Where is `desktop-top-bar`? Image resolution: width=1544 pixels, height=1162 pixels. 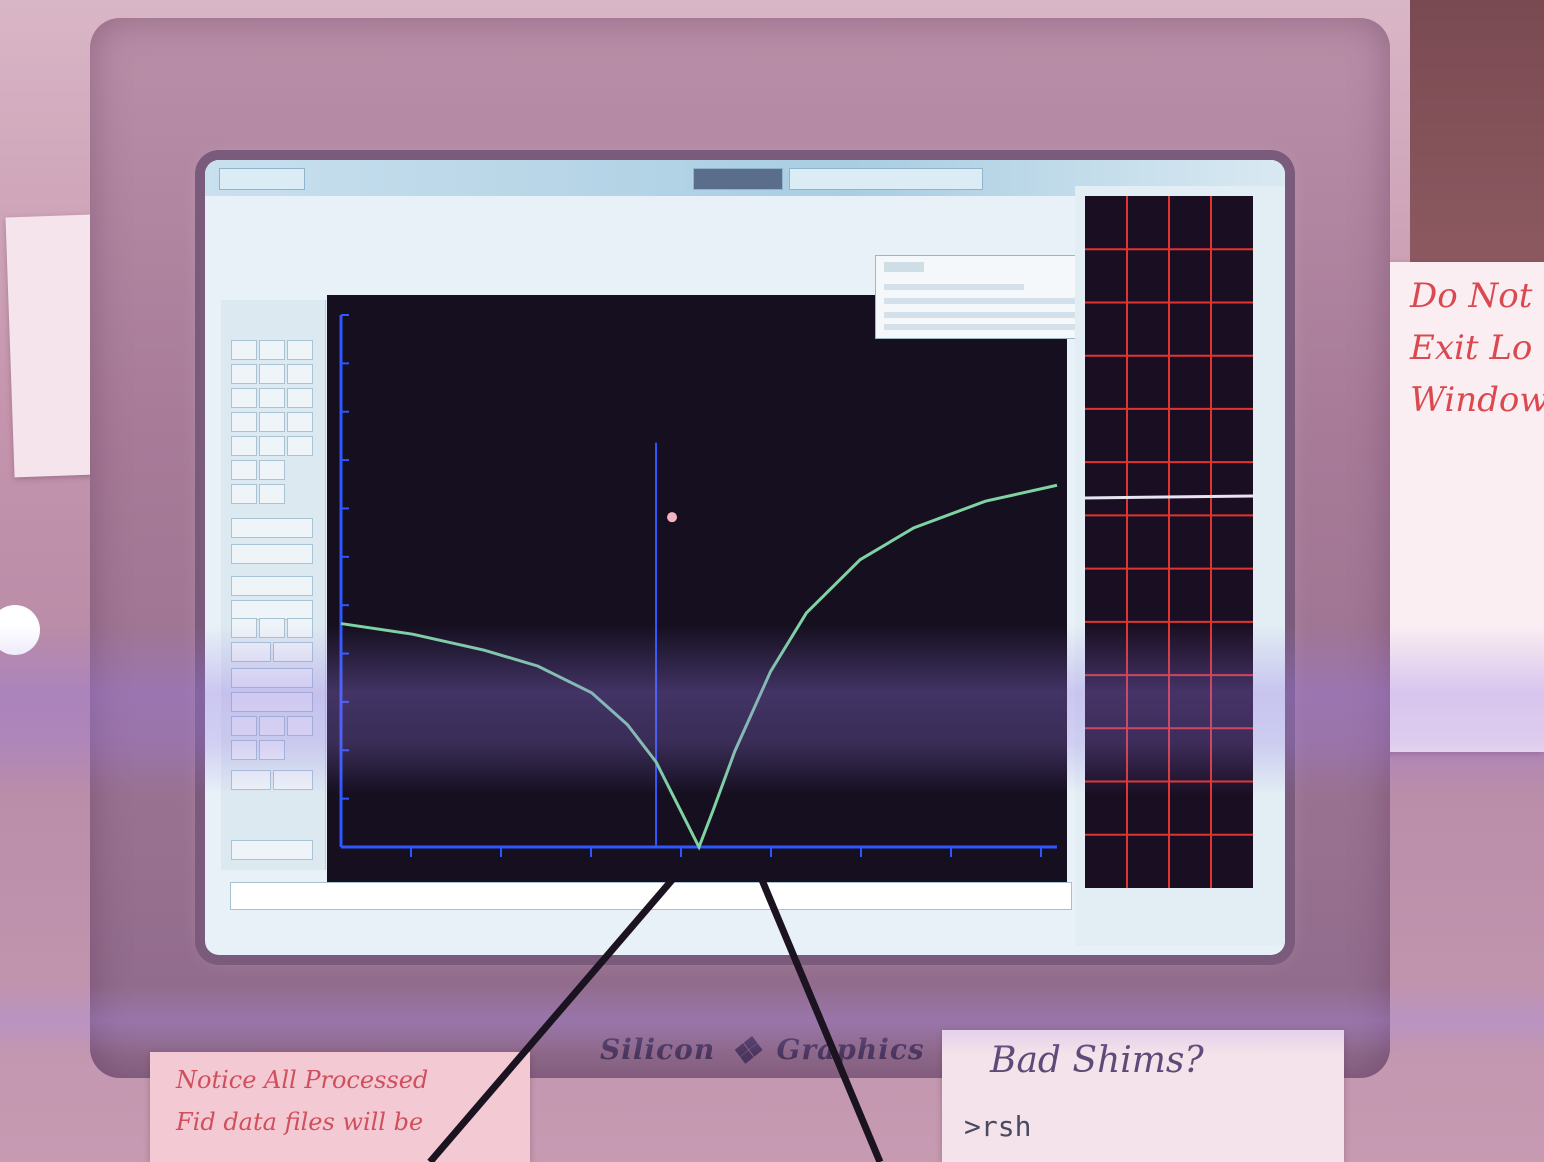
desktop-top-bar is located at coordinates (745, 178).